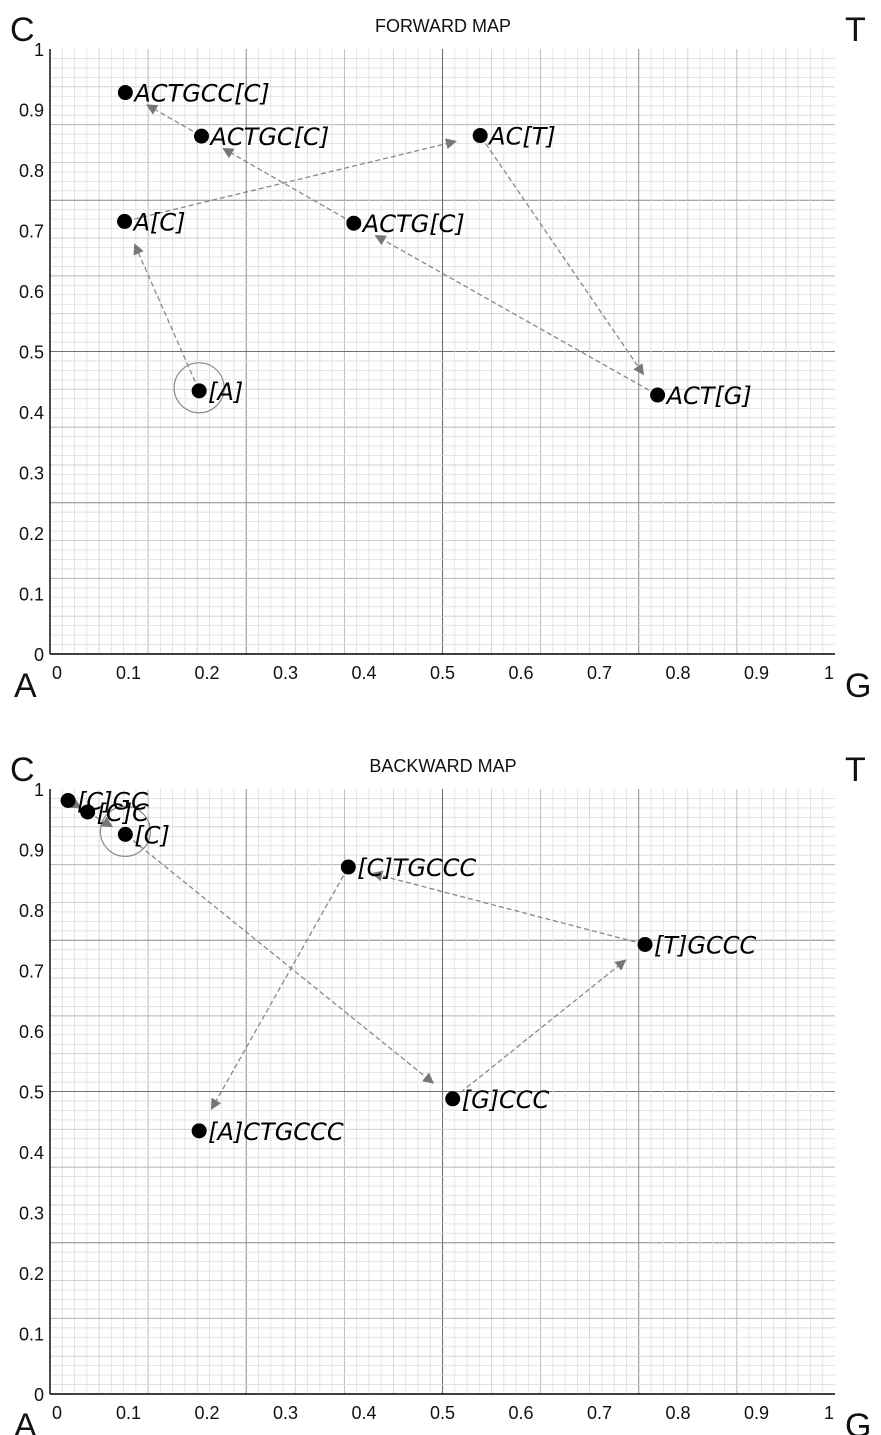 Image resolution: width=881 pixels, height=1435 pixels. Describe the element at coordinates (123, 813) in the screenshot. I see `data-point-label: [C]C` at that location.